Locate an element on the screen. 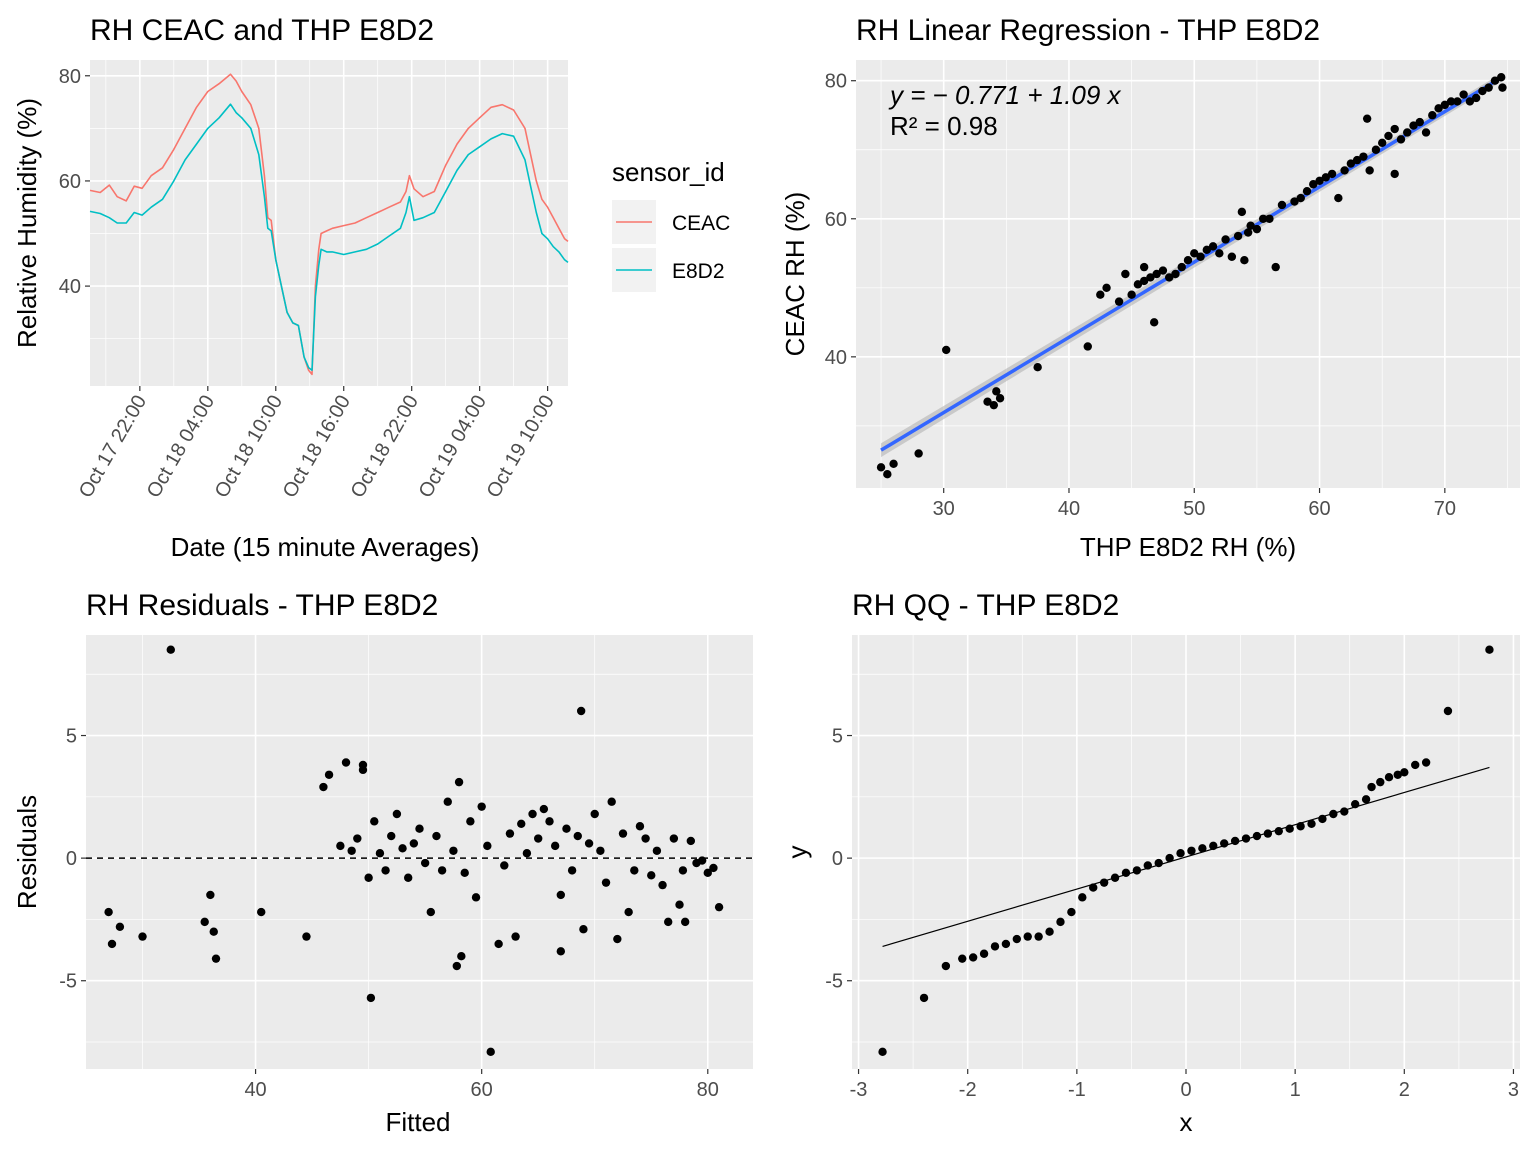 The height and width of the screenshot is (1152, 1536). x-tick-label: 80 is located at coordinates (708, 1090).